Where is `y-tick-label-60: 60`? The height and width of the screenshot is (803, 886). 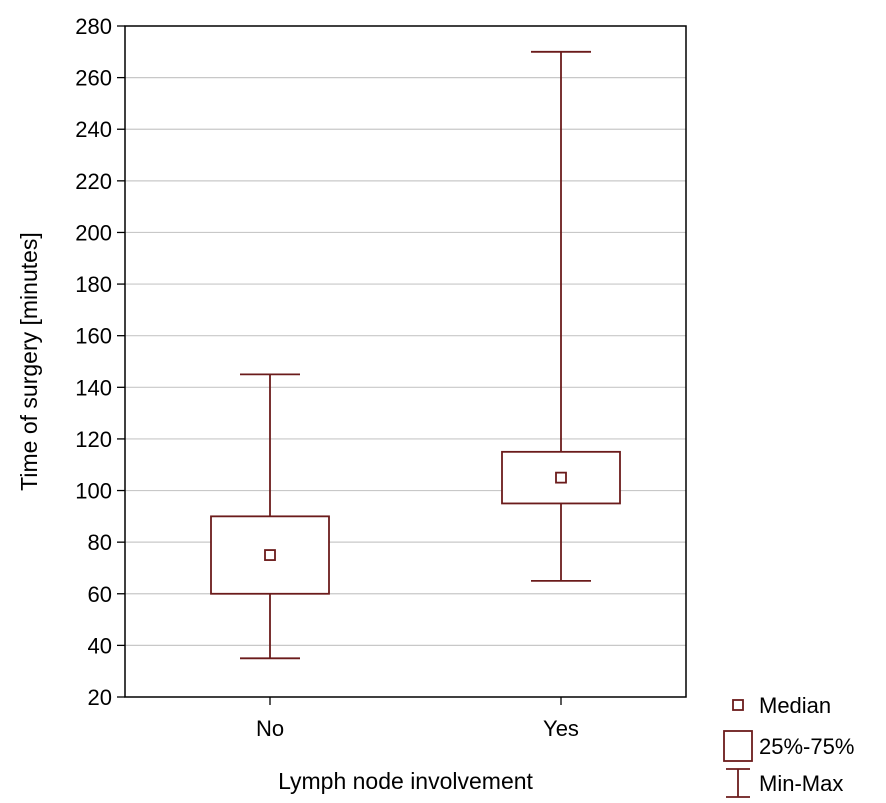 y-tick-label-60: 60 is located at coordinates (100, 594).